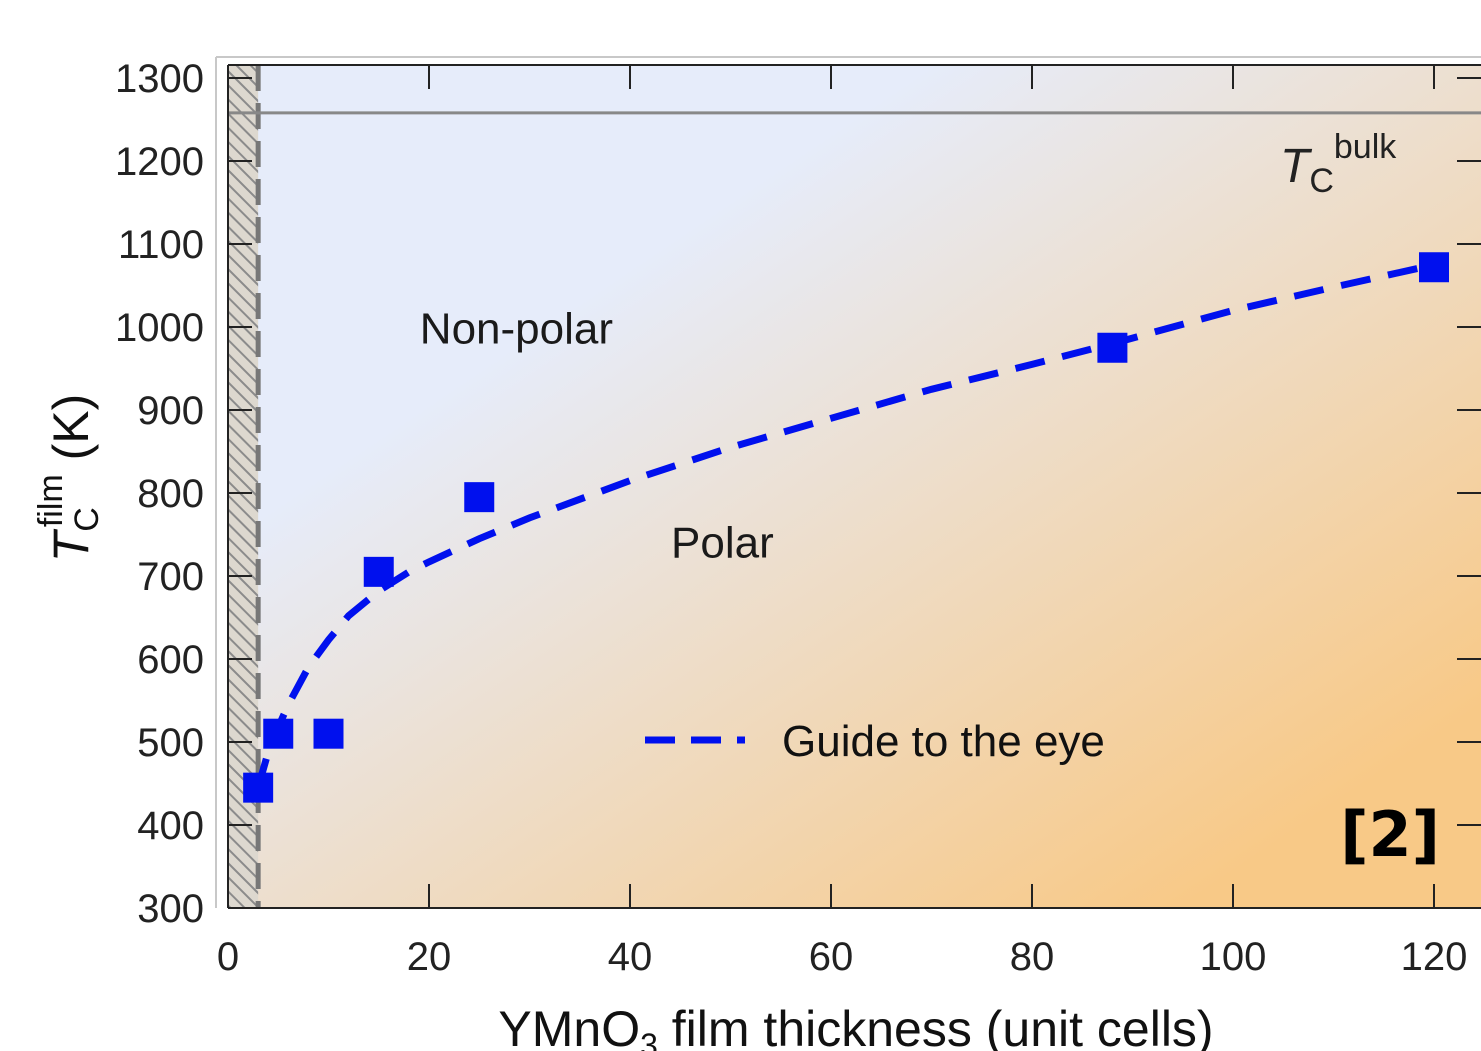  What do you see at coordinates (1434, 957) in the screenshot?
I see `x-tick-label: 120` at bounding box center [1434, 957].